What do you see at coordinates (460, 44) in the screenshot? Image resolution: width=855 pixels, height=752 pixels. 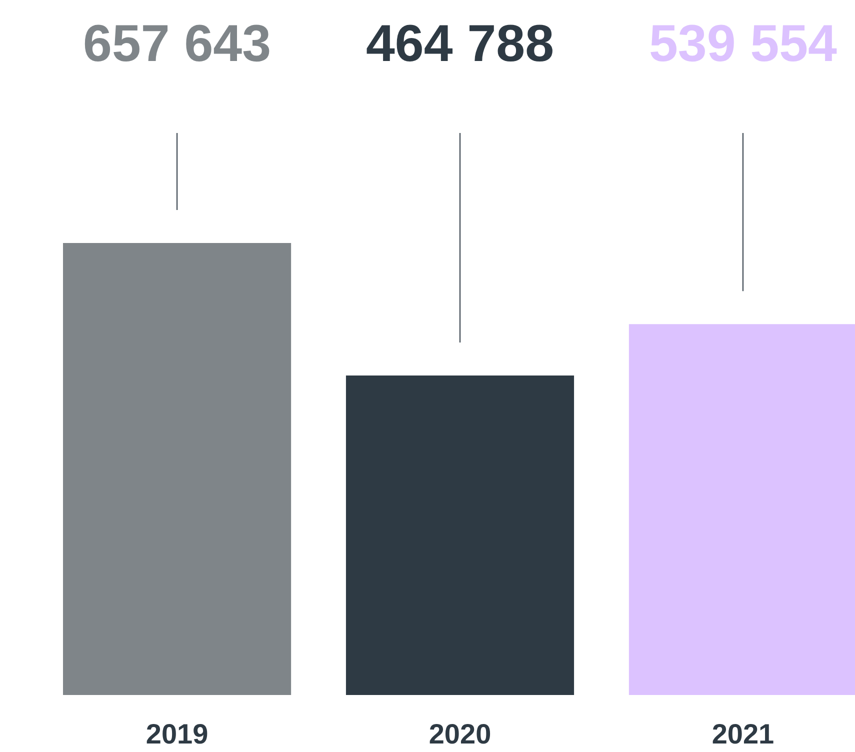 I see `data-label: 464 788` at bounding box center [460, 44].